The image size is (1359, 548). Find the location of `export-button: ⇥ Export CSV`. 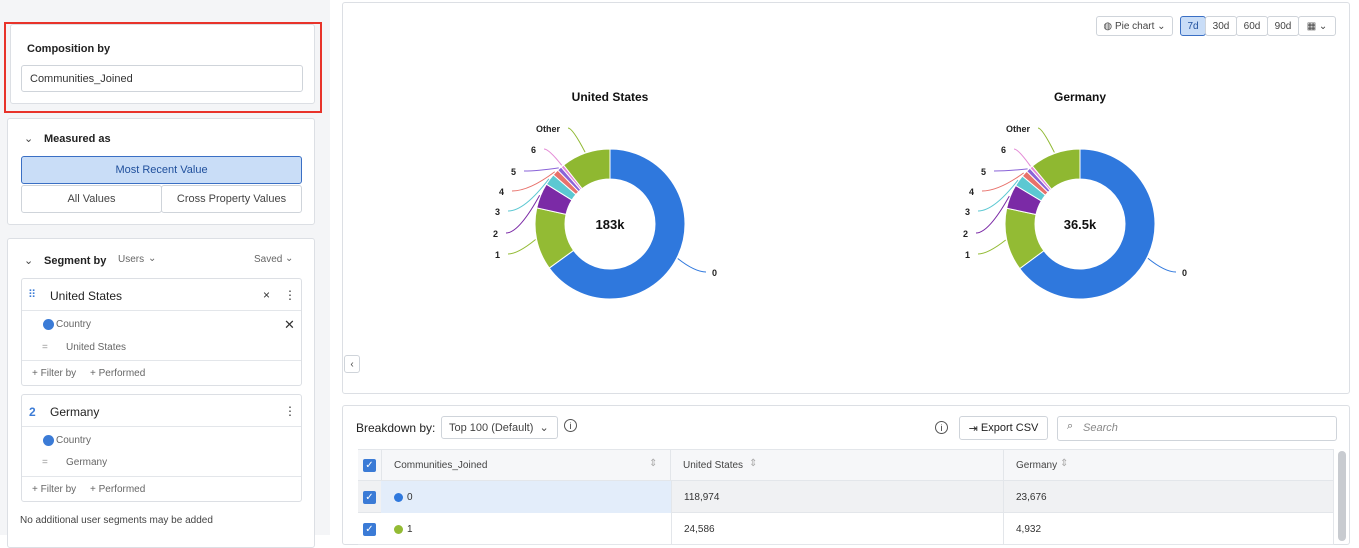

export-button: ⇥ Export CSV is located at coordinates (1003, 428).